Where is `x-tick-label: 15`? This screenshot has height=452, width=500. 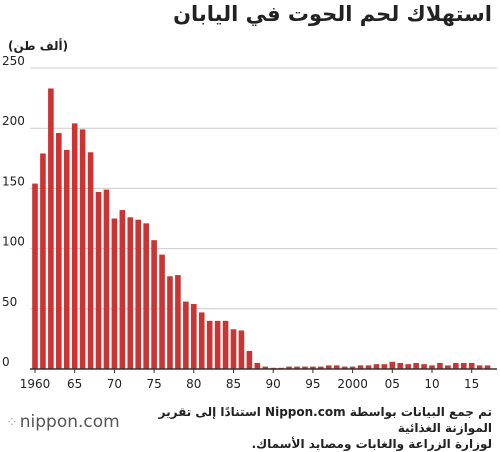
x-tick-label: 15 is located at coordinates (471, 384).